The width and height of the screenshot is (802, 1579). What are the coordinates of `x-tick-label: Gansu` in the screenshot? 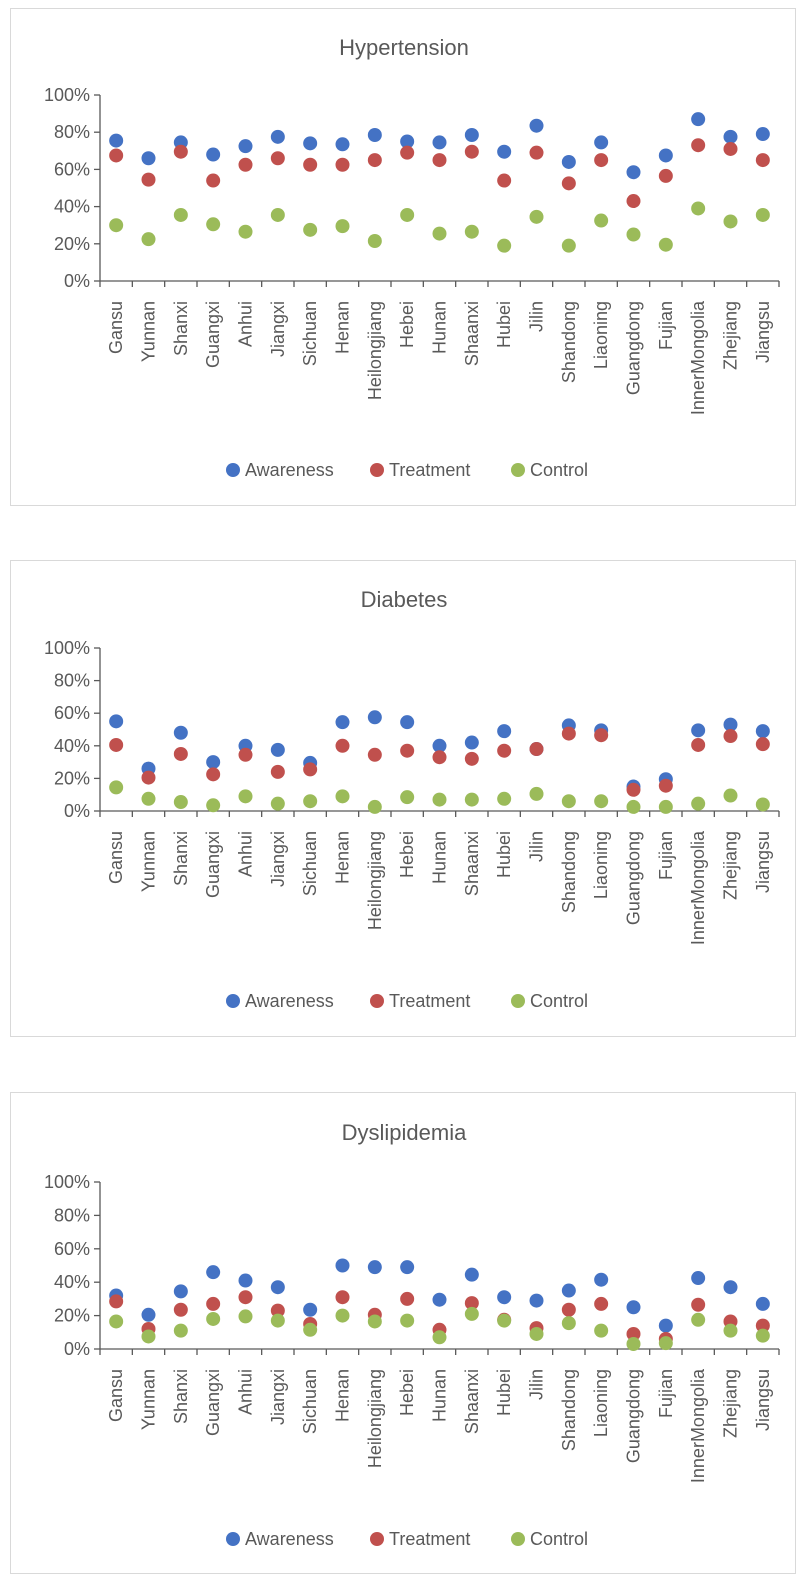 It's located at (116, 1395).